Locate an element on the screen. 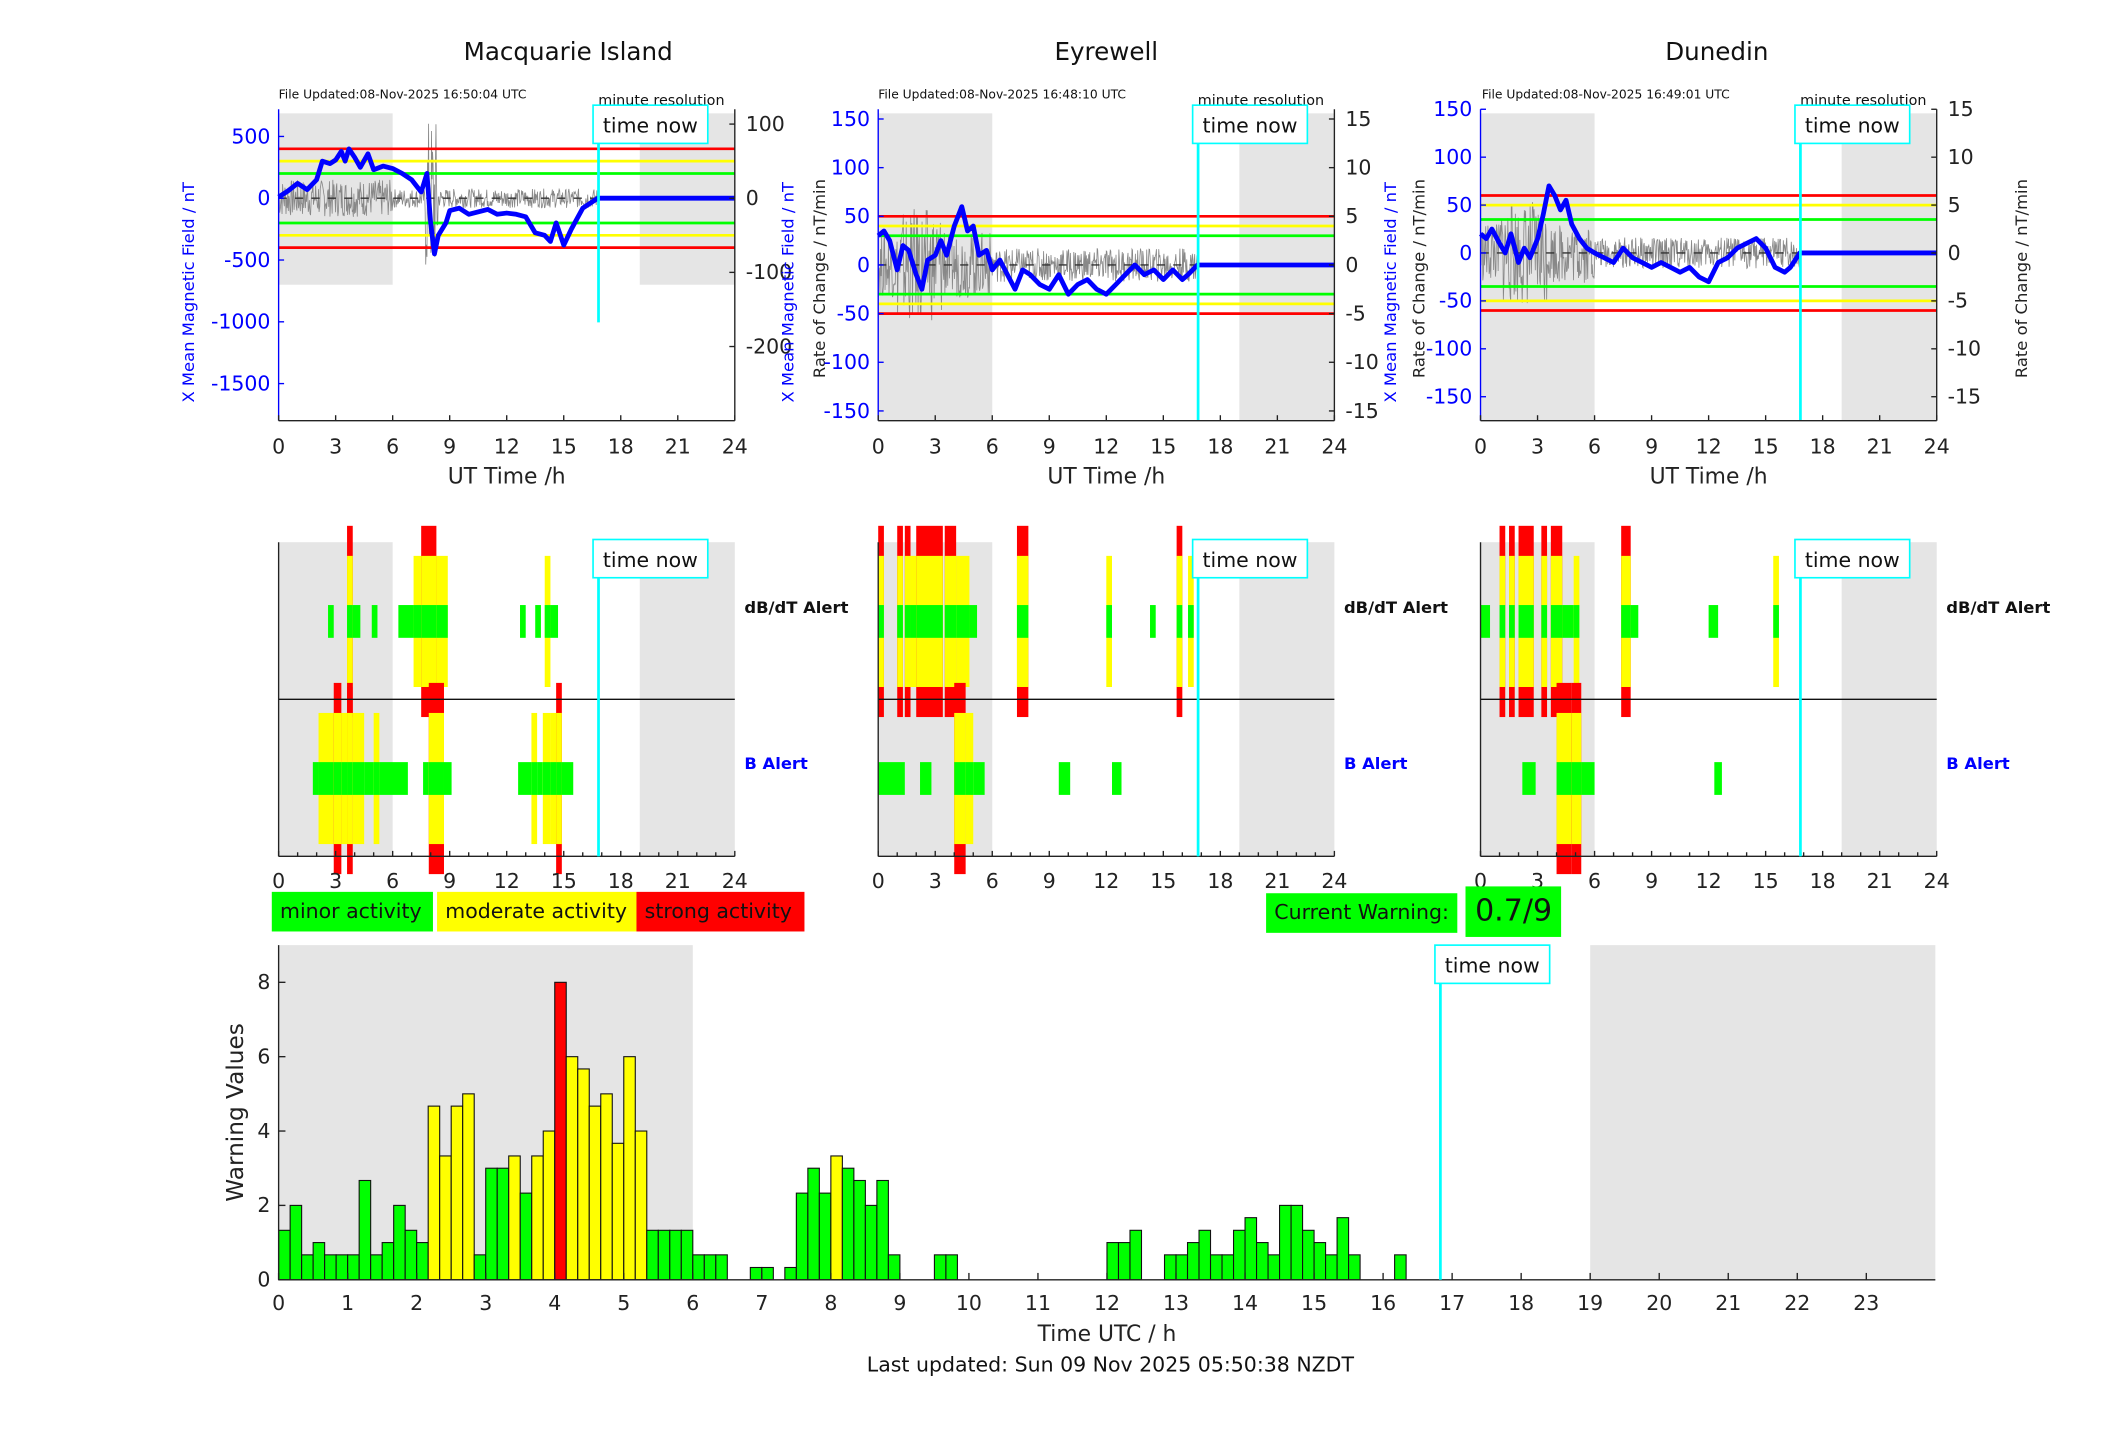 The width and height of the screenshot is (2117, 1437). left-y-tick-label: -150 is located at coordinates (847, 411).